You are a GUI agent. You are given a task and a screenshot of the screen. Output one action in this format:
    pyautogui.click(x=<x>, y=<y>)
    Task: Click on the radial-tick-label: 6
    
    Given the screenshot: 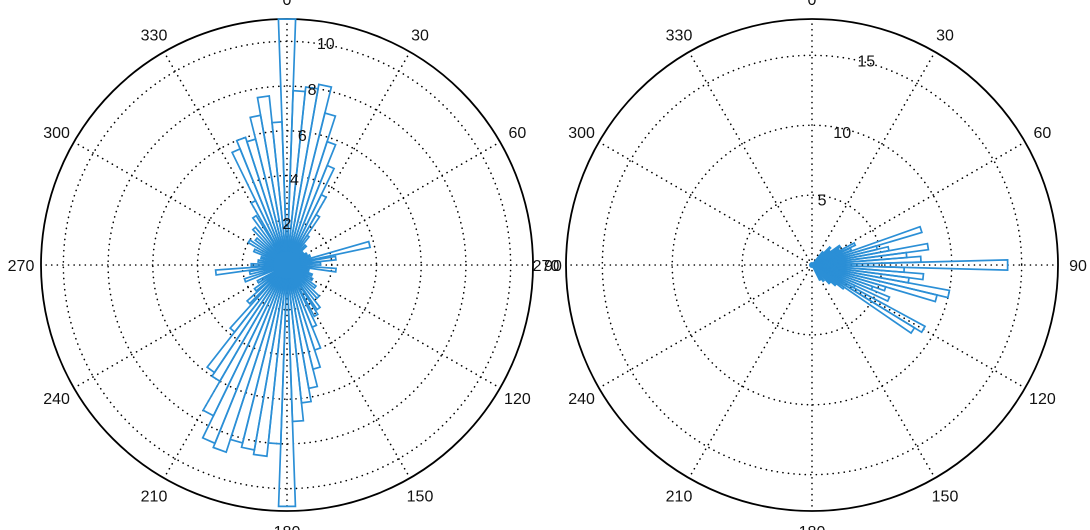 What is the action you would take?
    pyautogui.click(x=302, y=136)
    